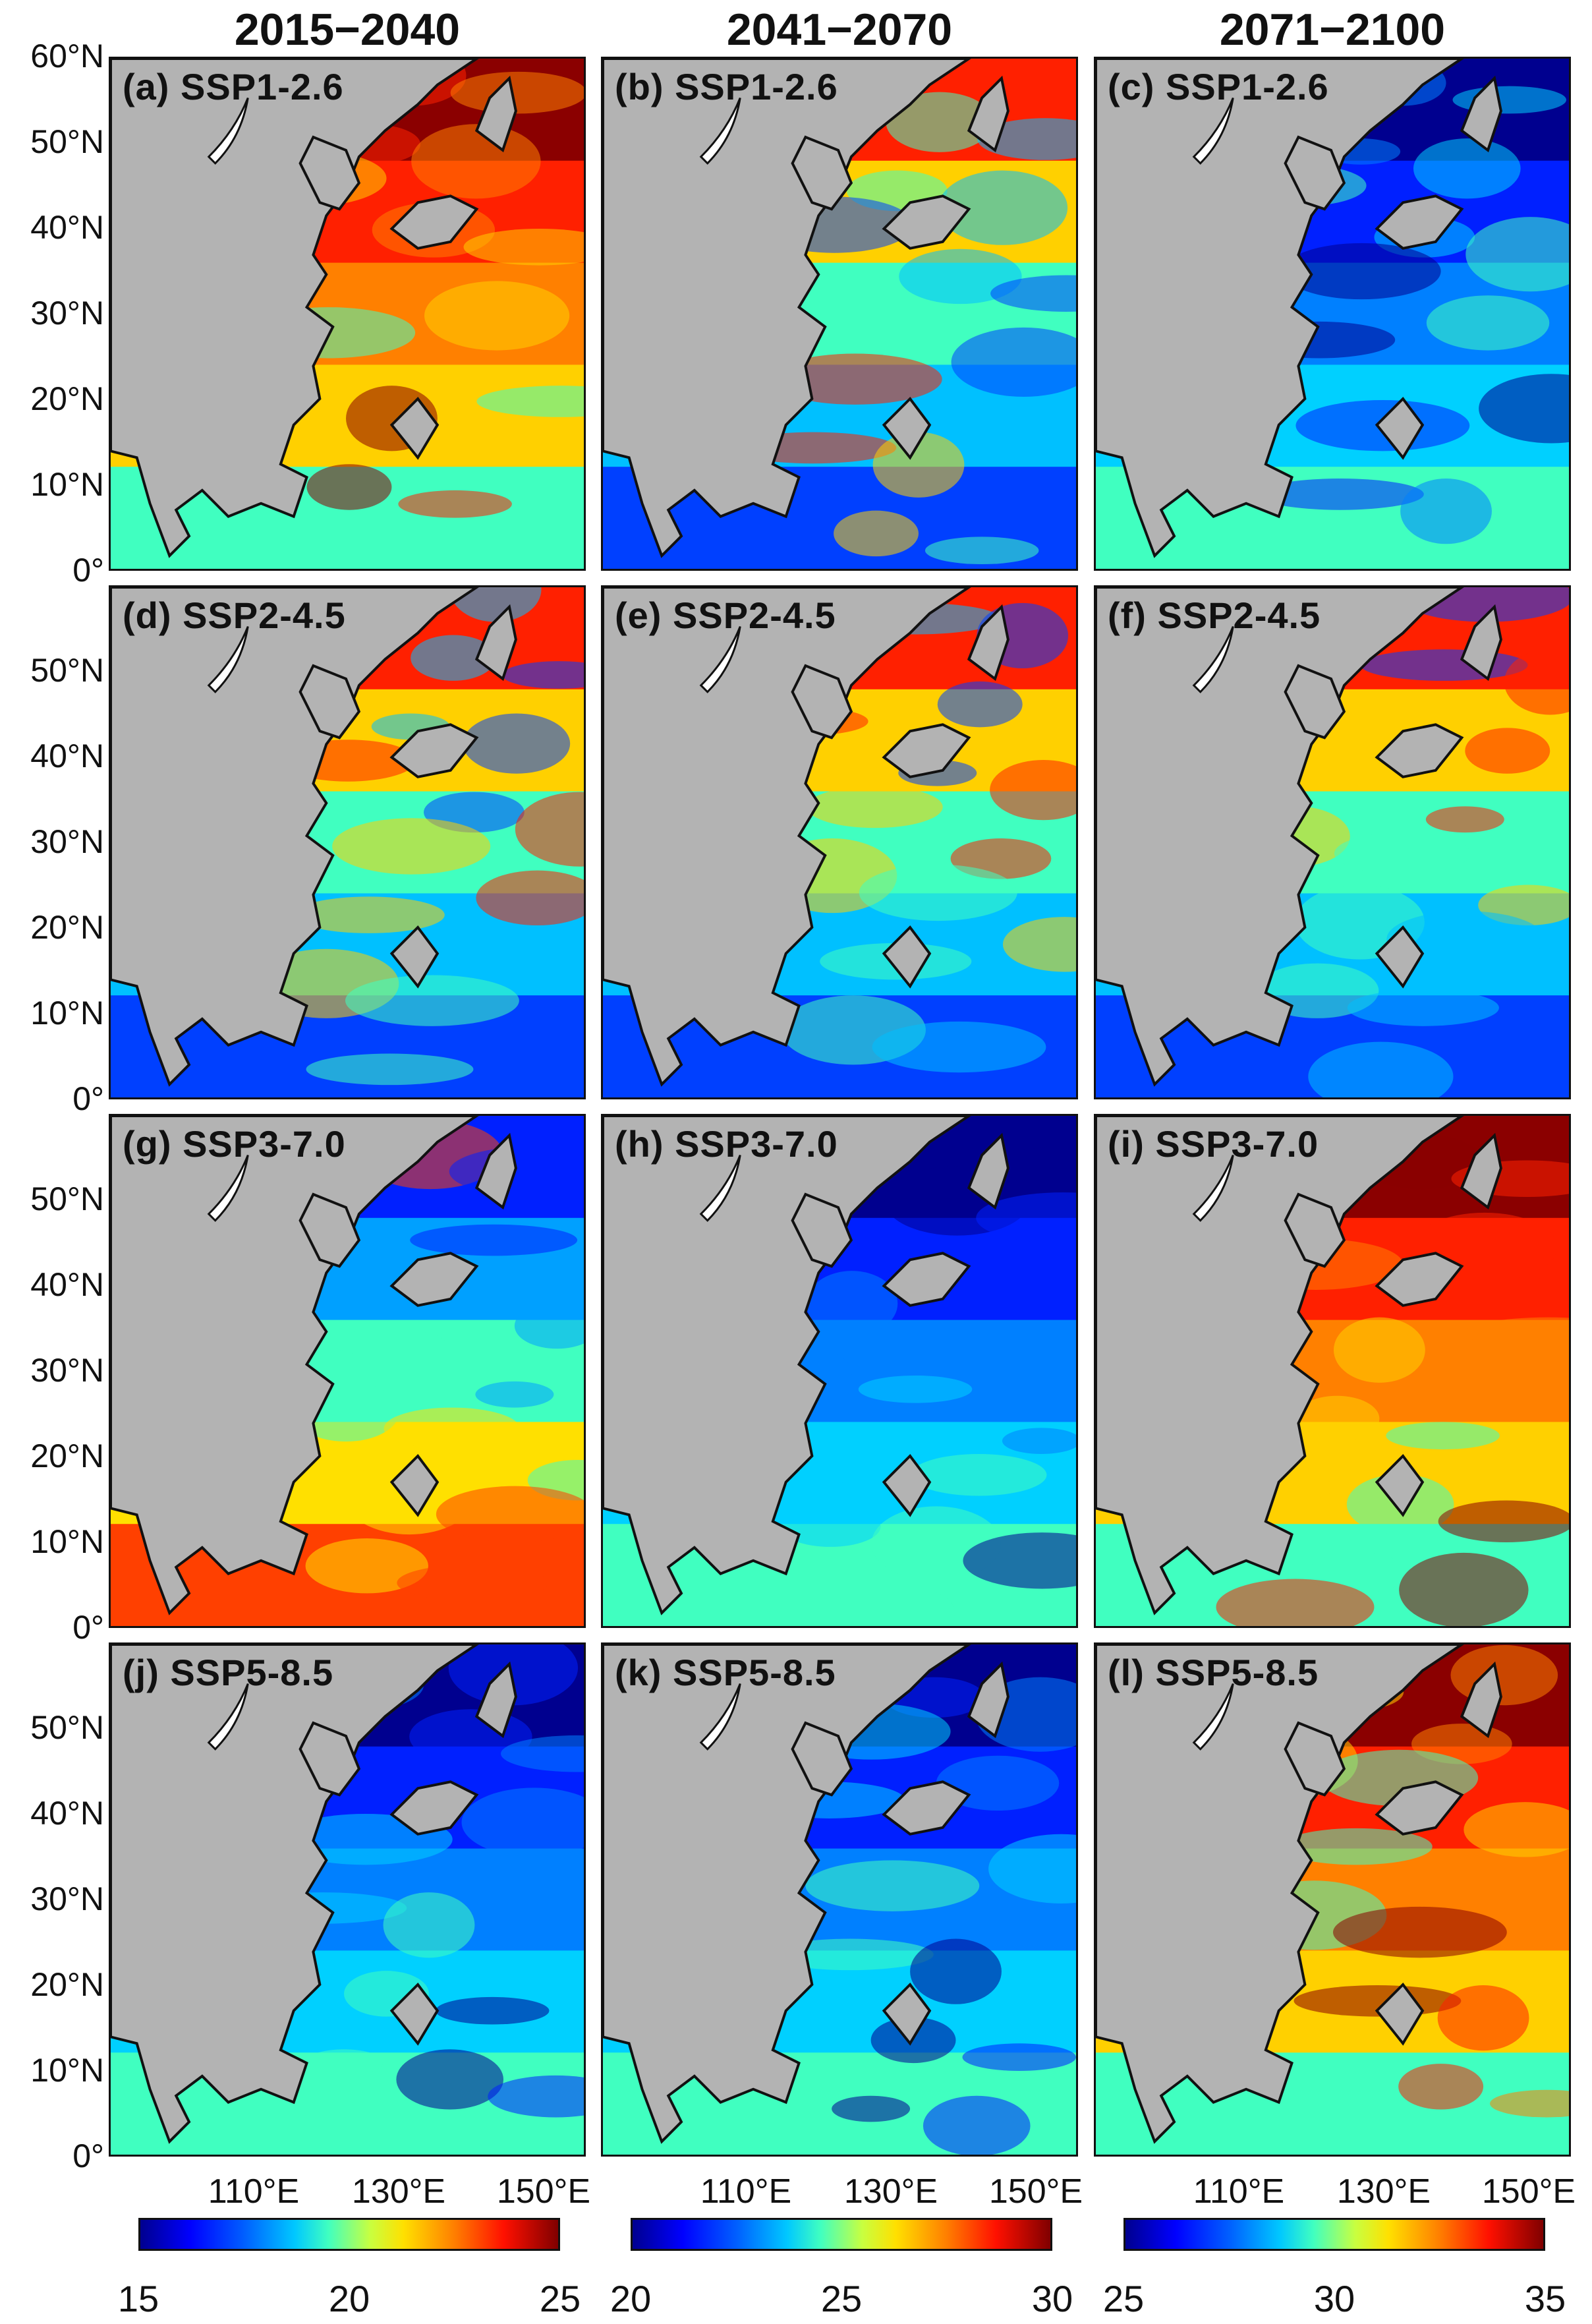  I want to click on map-panel: (d) SSP2-4.5, so click(347, 842).